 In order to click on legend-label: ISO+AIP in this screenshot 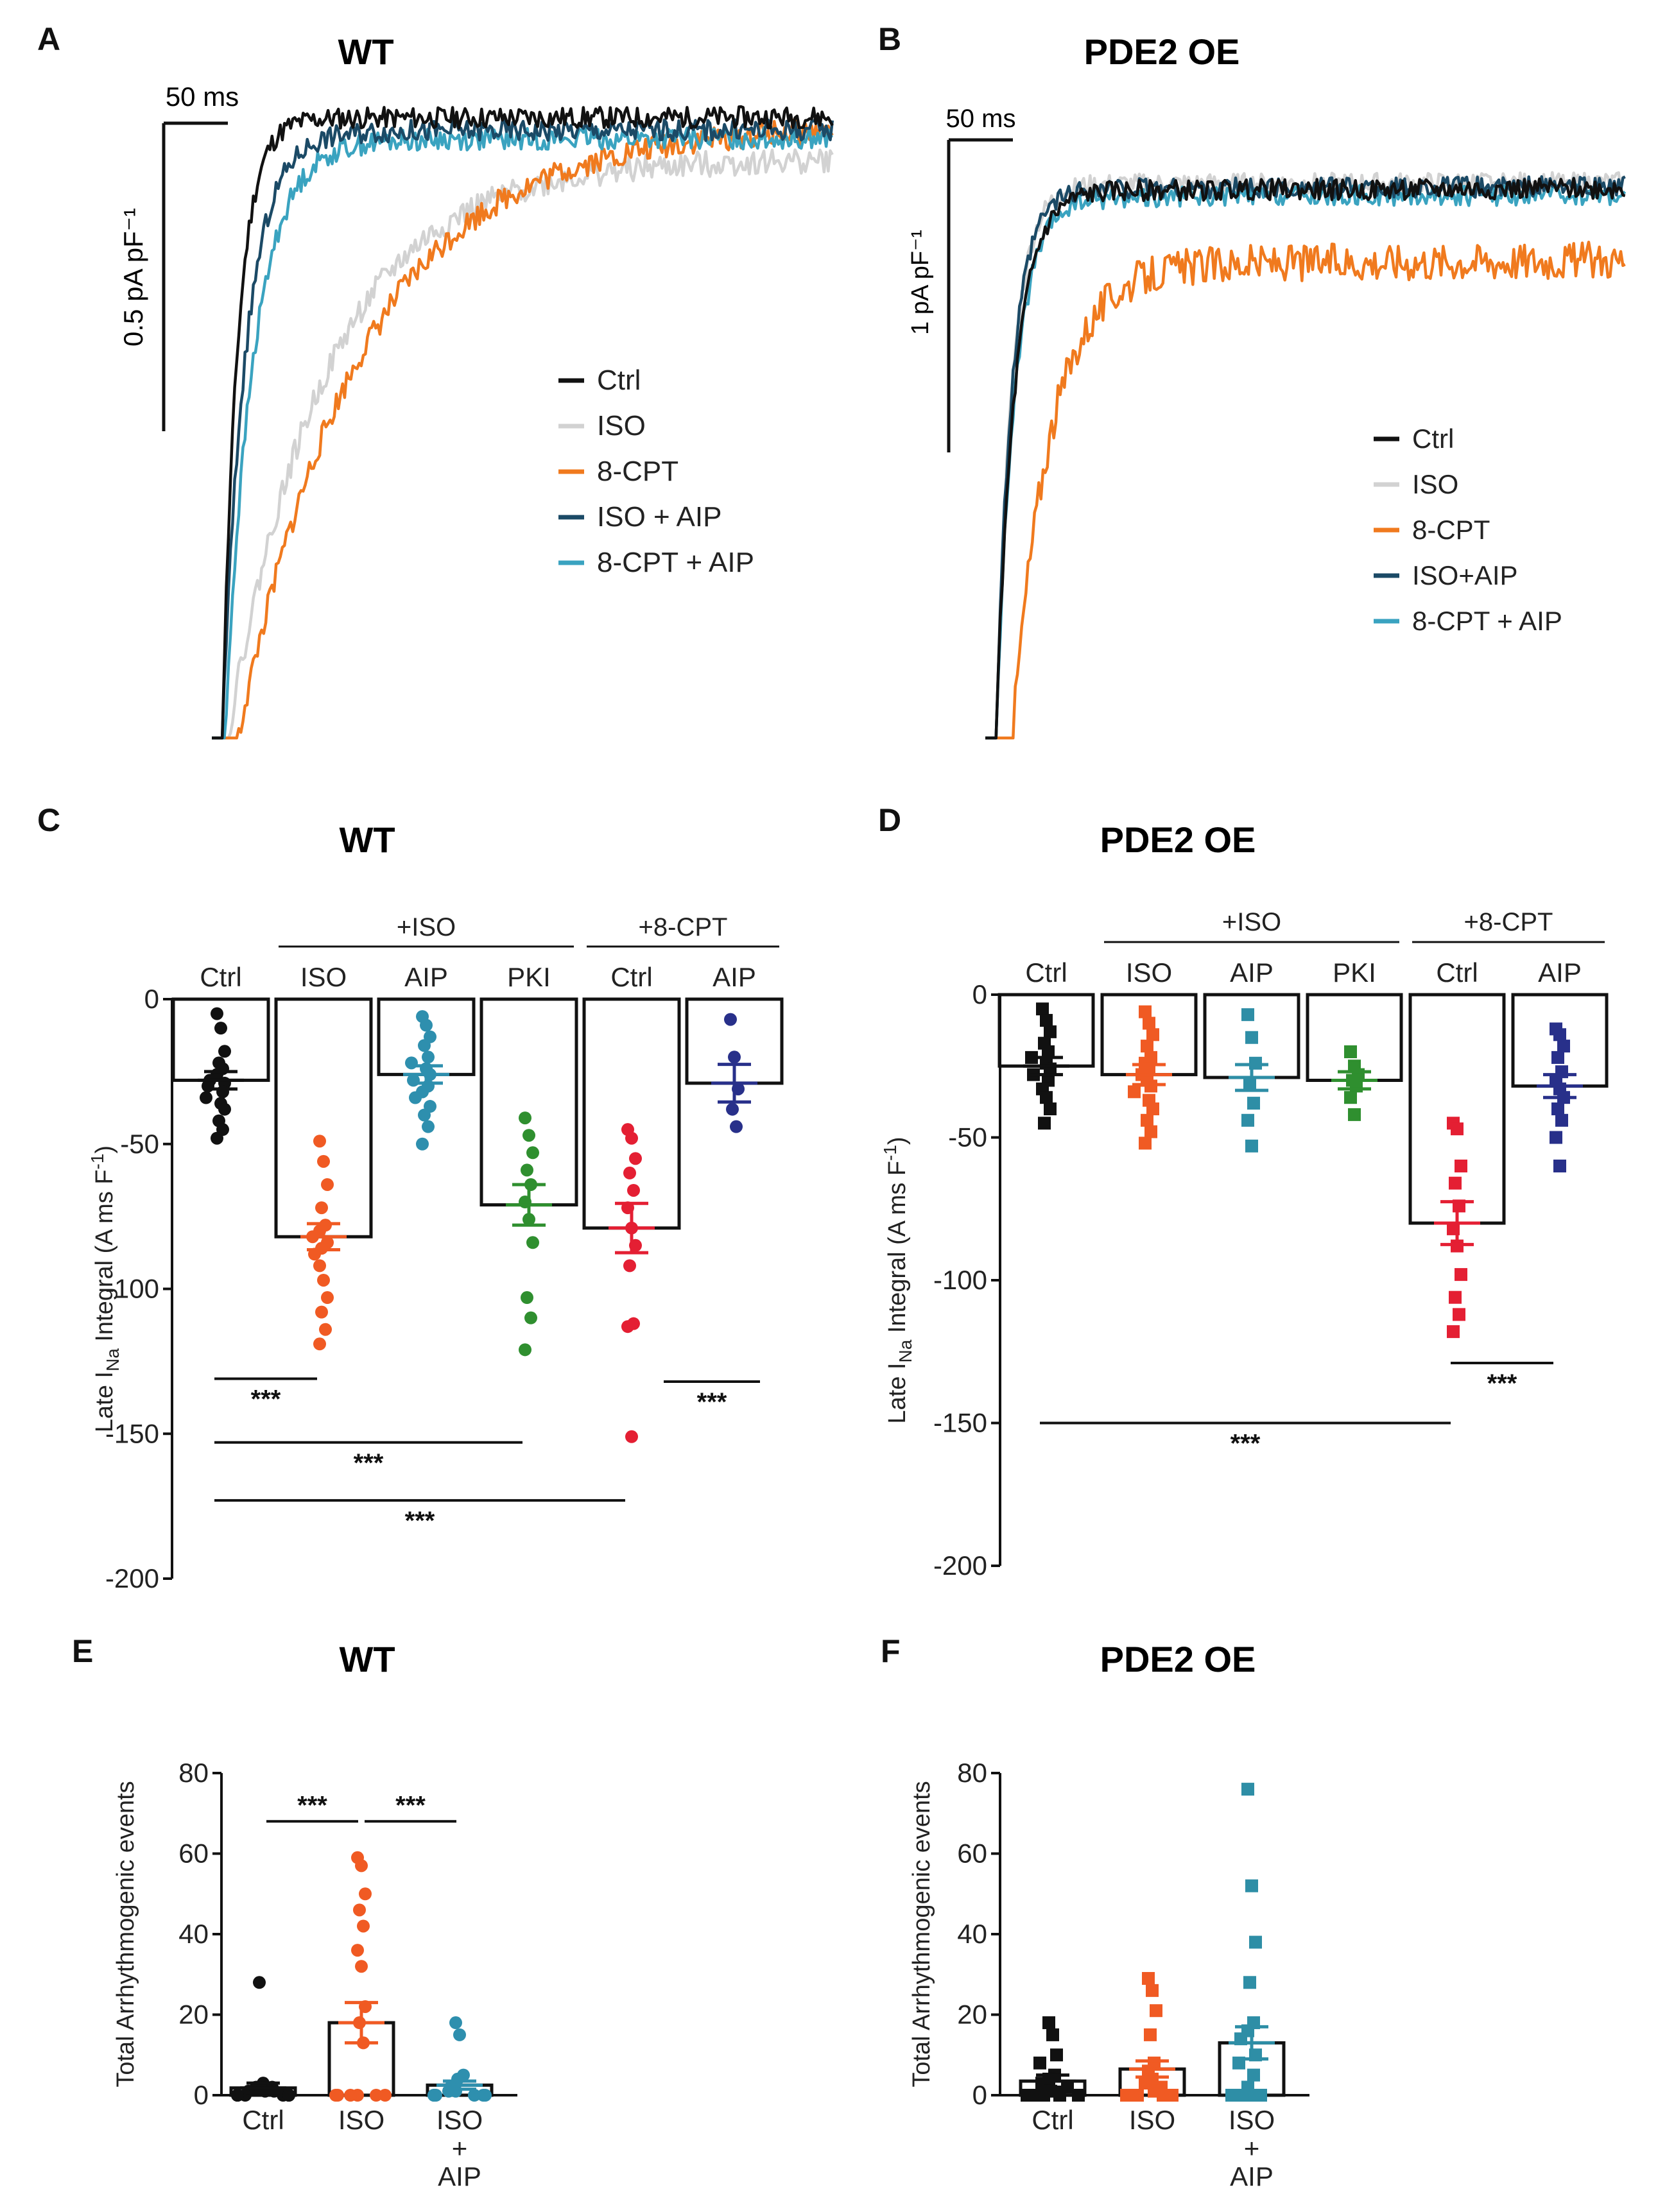, I will do `click(1465, 575)`.